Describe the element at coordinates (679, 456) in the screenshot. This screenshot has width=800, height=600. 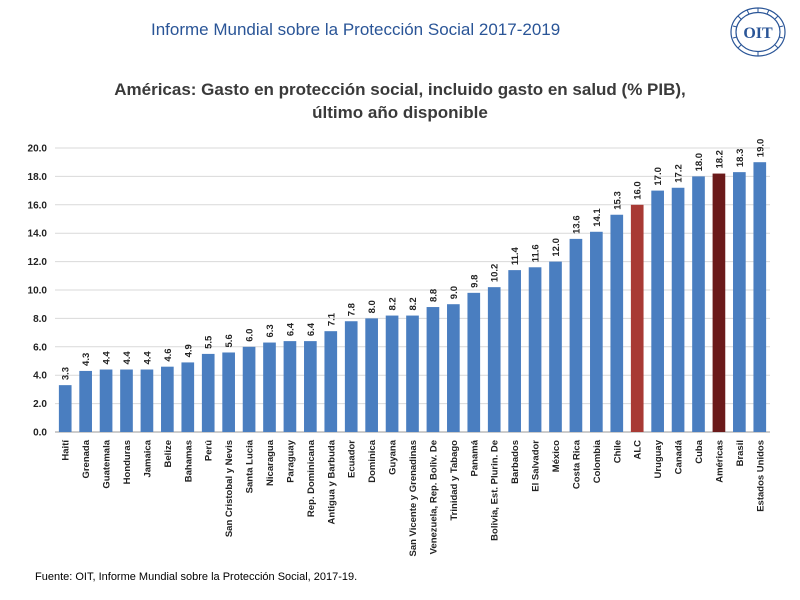
I see `category-label: Canadá` at that location.